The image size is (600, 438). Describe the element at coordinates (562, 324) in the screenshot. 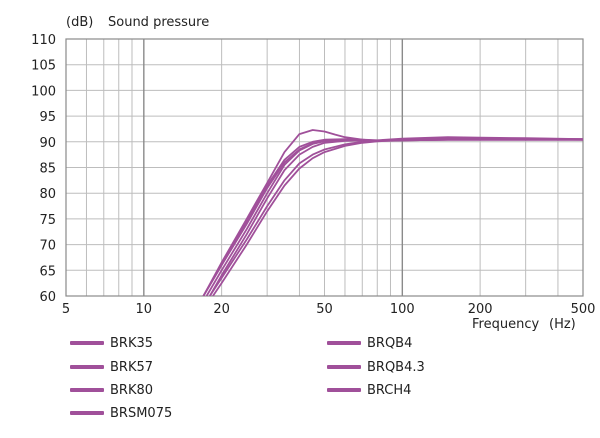

I see `x-axis-unit: (Hz)` at that location.